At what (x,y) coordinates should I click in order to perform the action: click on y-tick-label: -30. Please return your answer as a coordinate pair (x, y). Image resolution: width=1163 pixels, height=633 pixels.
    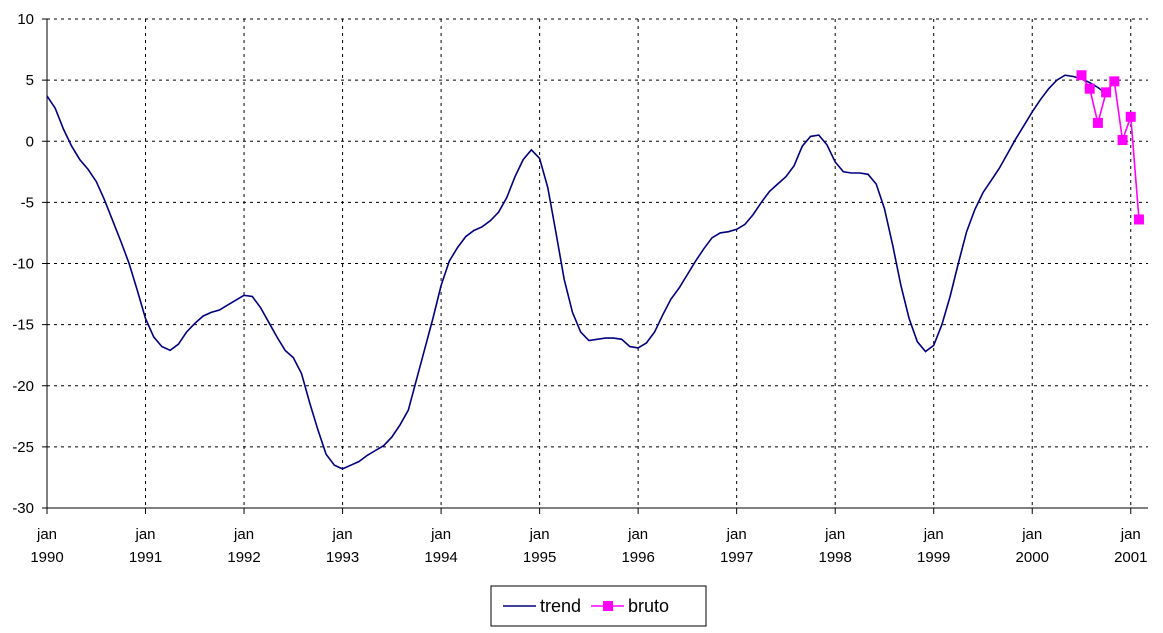
    Looking at the image, I should click on (23, 508).